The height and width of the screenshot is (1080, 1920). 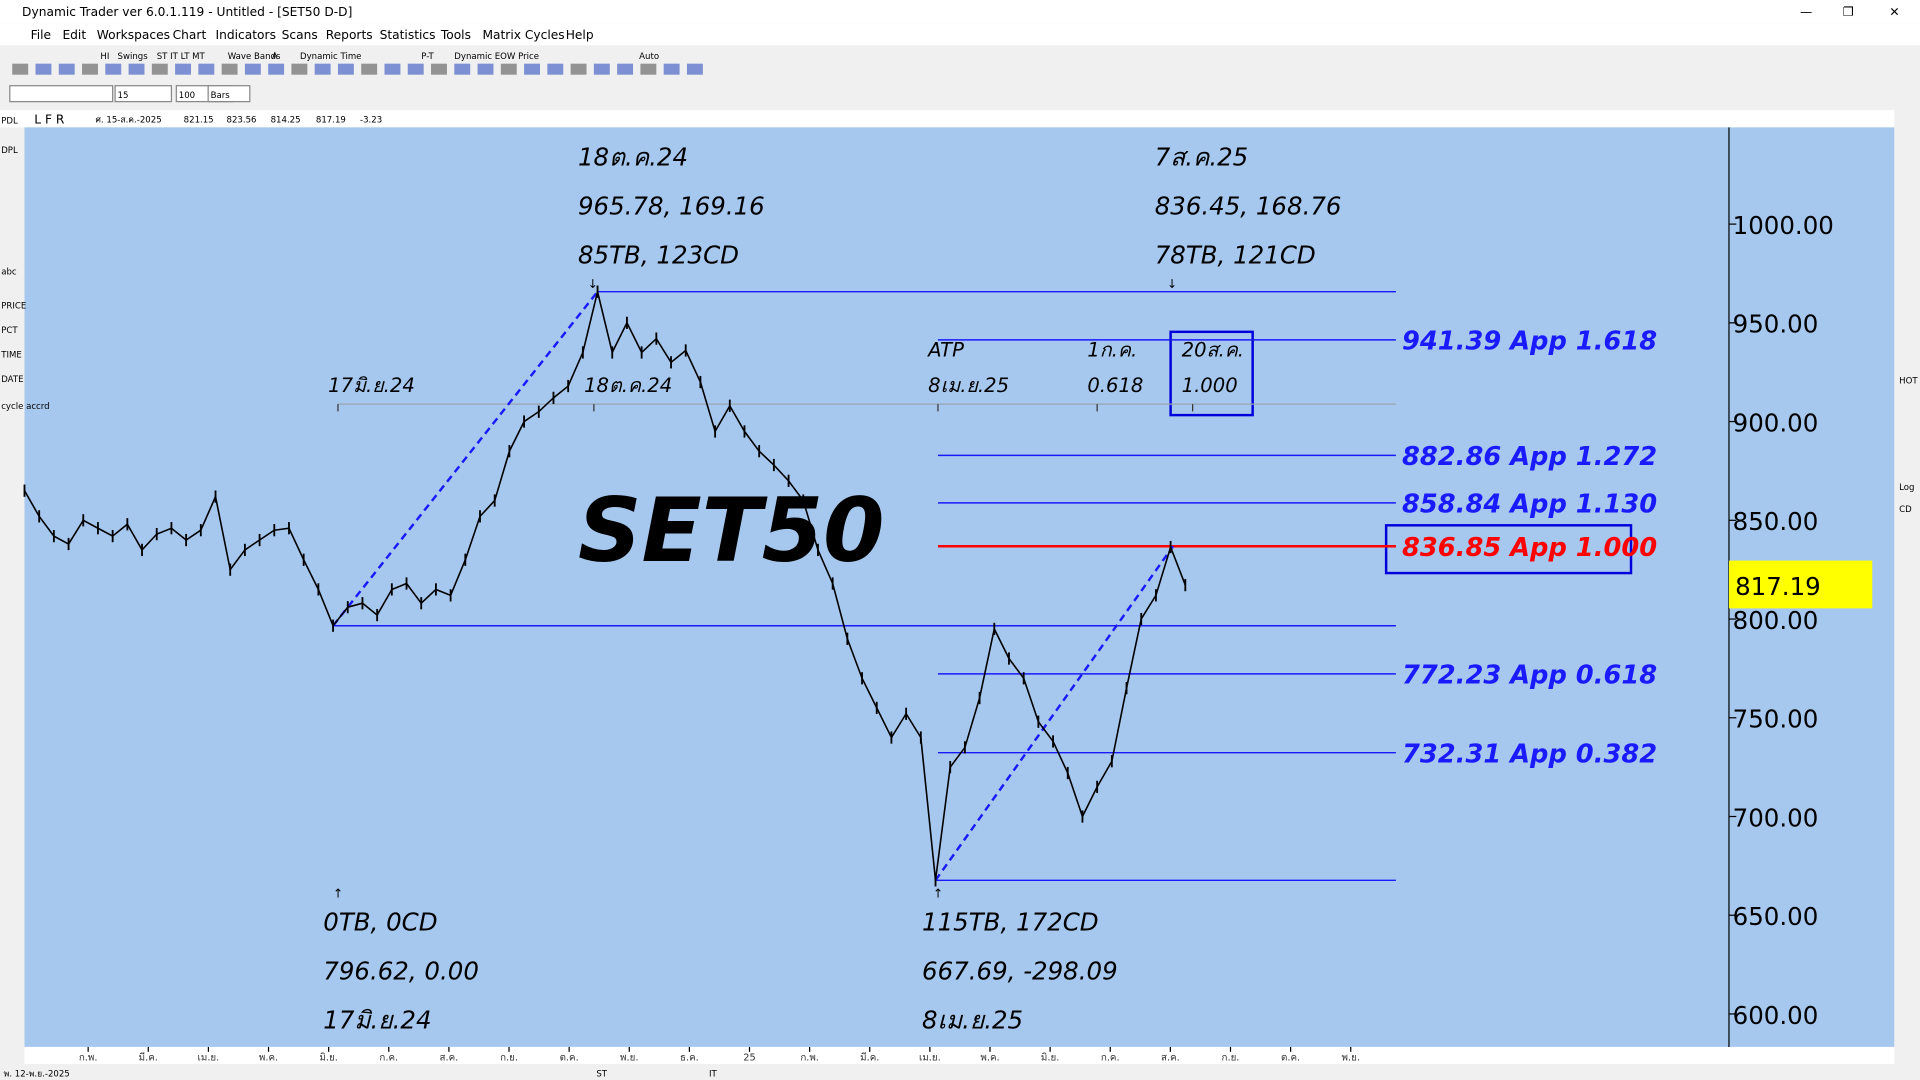 What do you see at coordinates (1529, 676) in the screenshot?
I see `projection-label: 772.23 App 0.618` at bounding box center [1529, 676].